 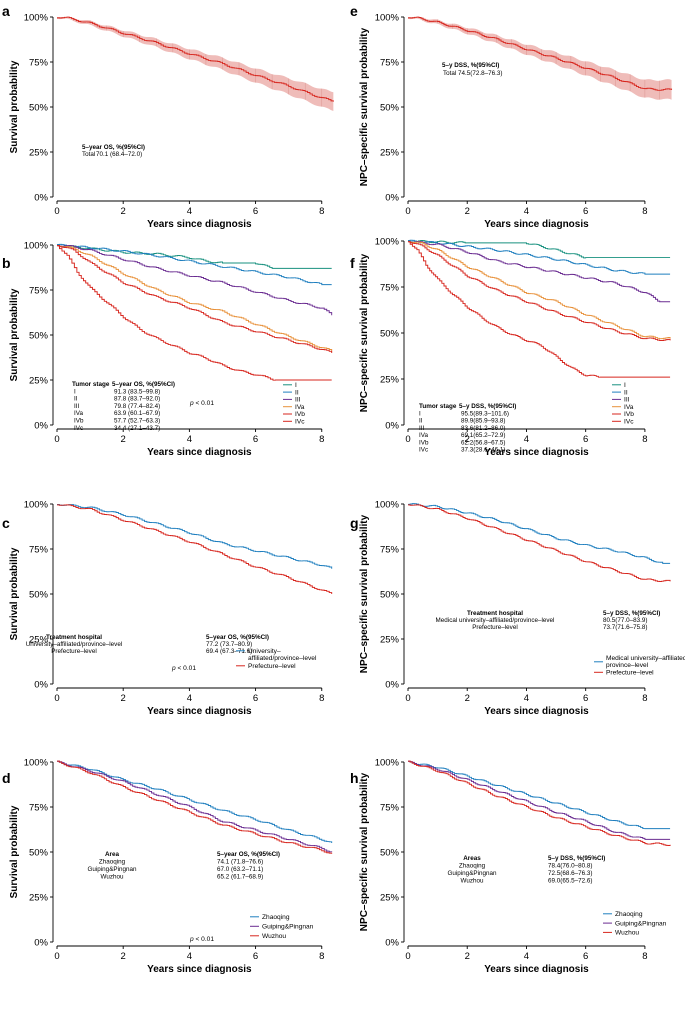 What do you see at coordinates (76, 399) in the screenshot?
I see `table-row-label: II` at bounding box center [76, 399].